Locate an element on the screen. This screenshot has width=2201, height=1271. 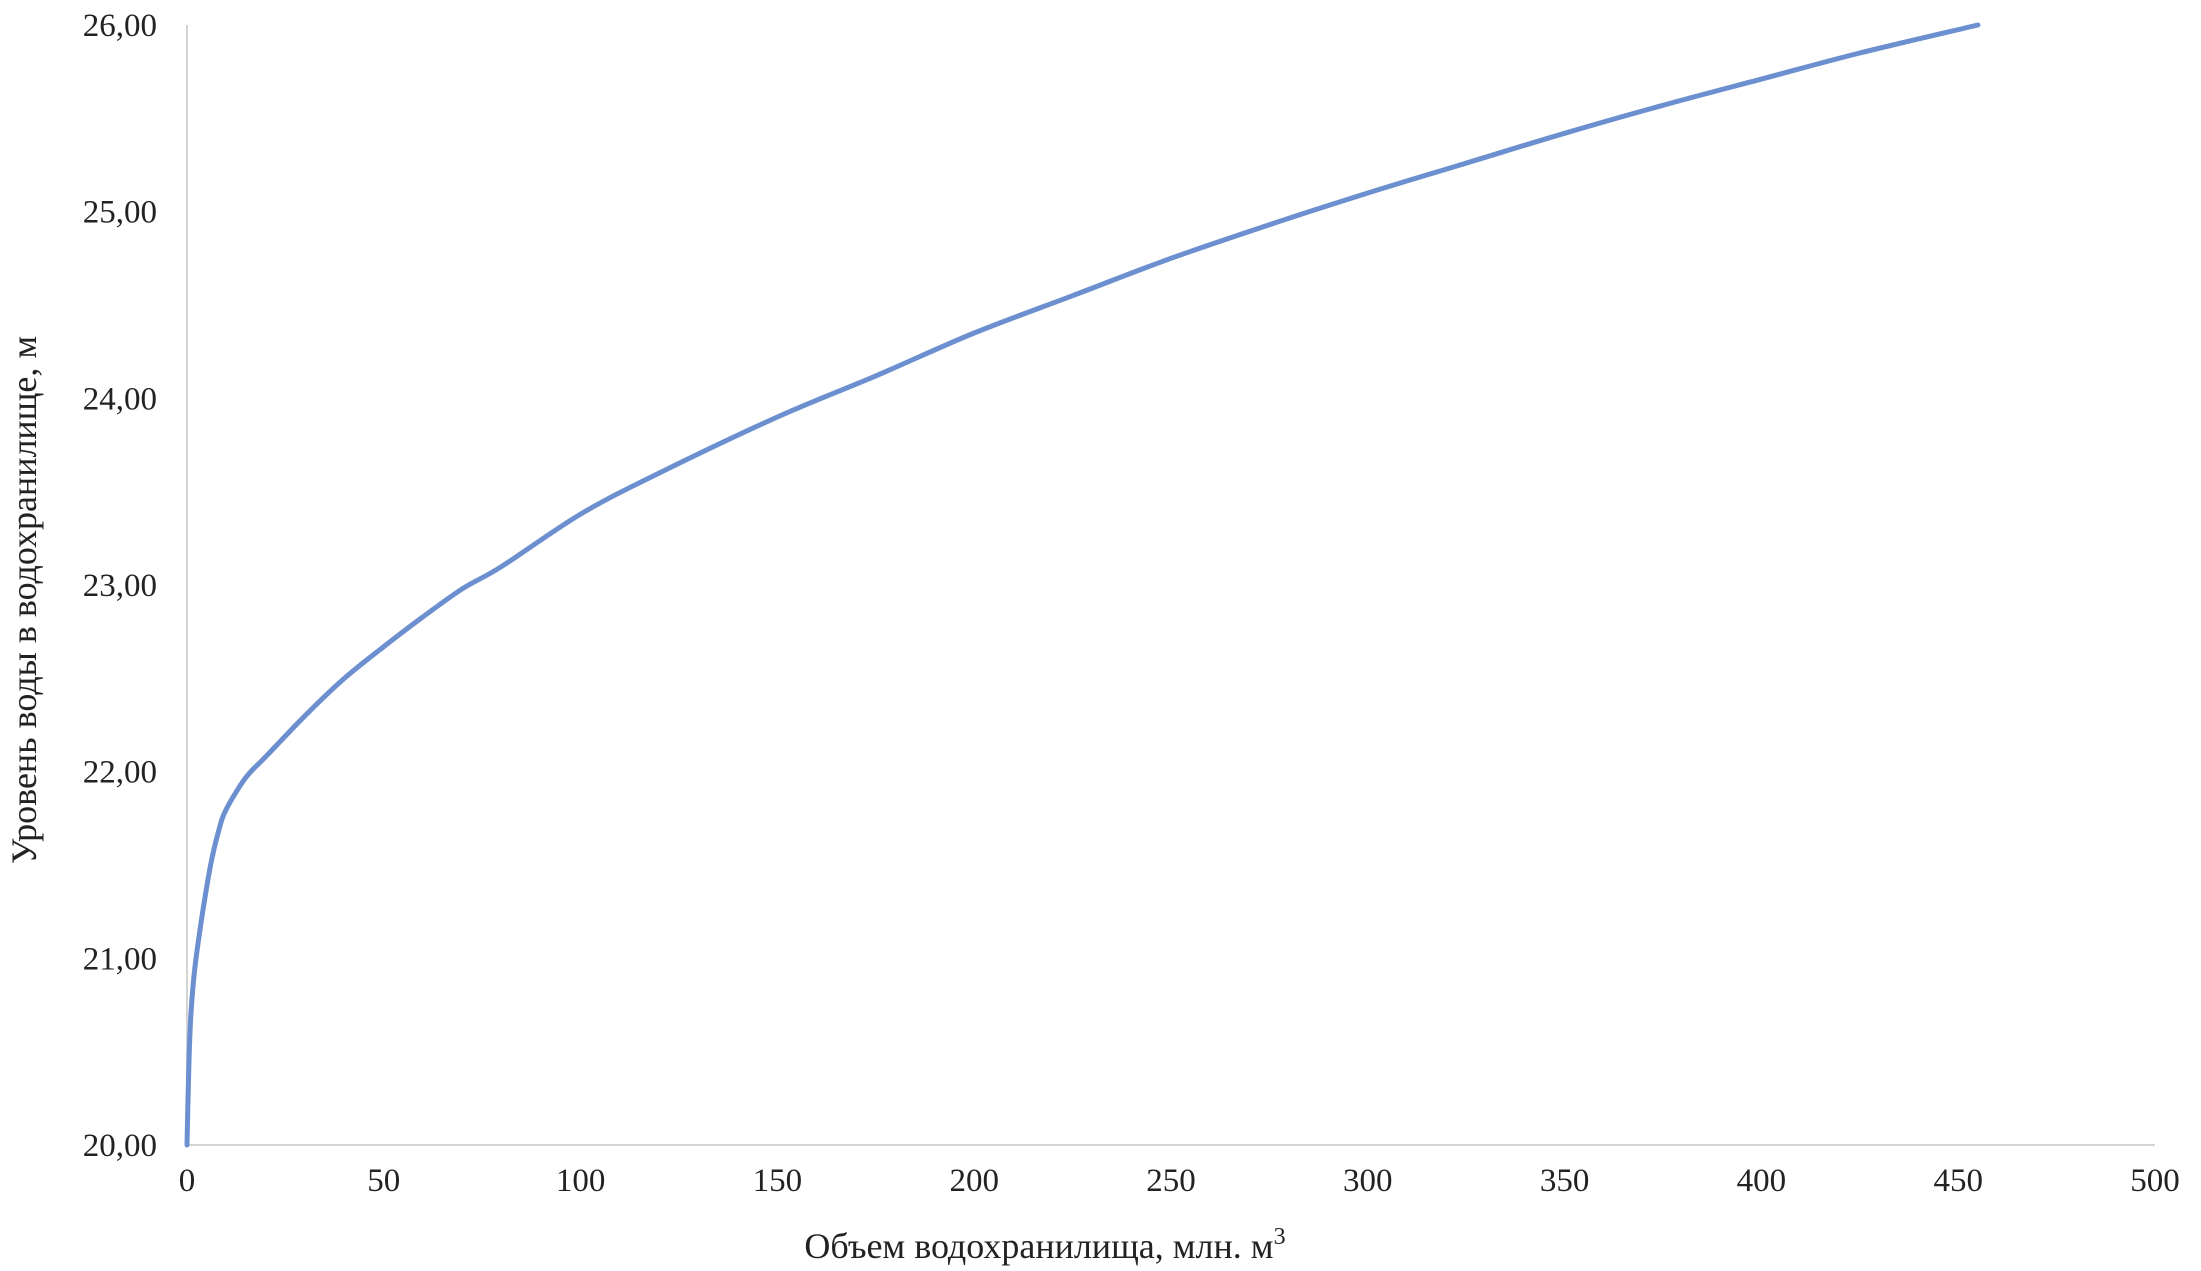
x-axis-title: Объем водохранилища, млн. м3 is located at coordinates (1044, 1245).